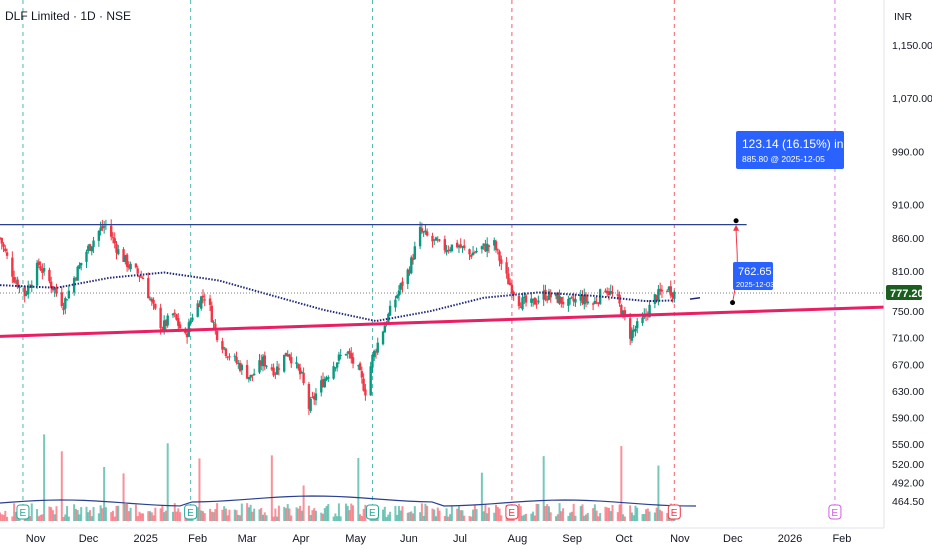  What do you see at coordinates (23, 512) in the screenshot?
I see `earnings-marker-icon` at bounding box center [23, 512].